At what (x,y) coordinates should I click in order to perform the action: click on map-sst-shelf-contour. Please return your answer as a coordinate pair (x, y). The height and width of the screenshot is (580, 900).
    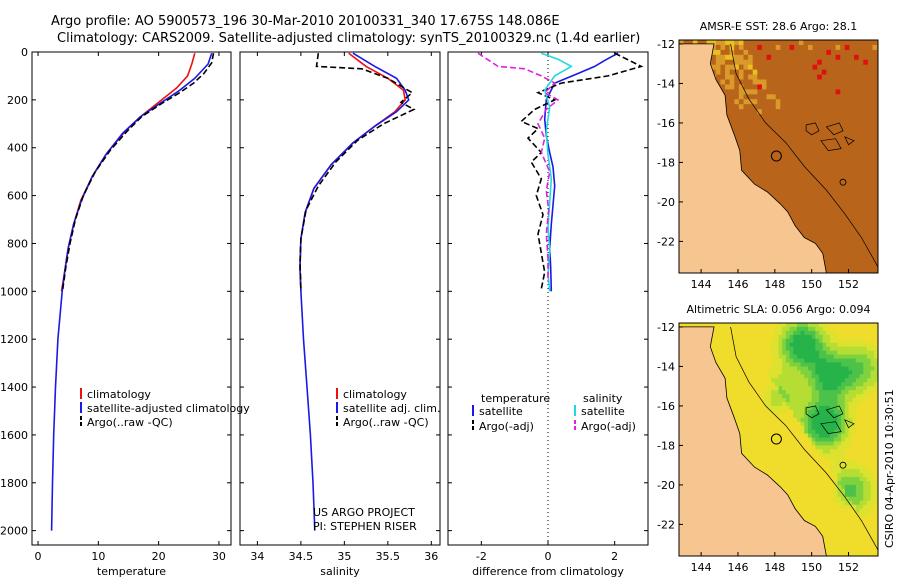
    Looking at the image, I should click on (804, 155).